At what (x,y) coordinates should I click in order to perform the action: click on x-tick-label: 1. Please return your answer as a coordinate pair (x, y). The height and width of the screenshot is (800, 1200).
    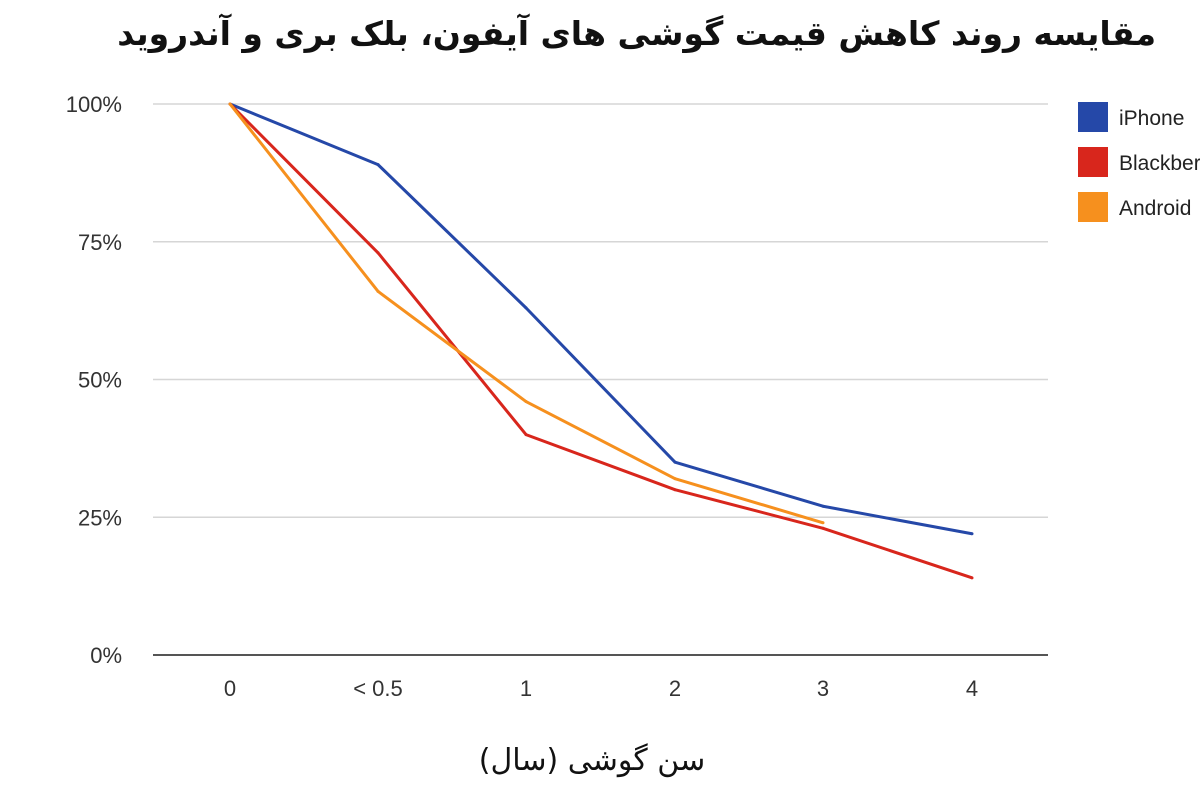
    Looking at the image, I should click on (526, 688).